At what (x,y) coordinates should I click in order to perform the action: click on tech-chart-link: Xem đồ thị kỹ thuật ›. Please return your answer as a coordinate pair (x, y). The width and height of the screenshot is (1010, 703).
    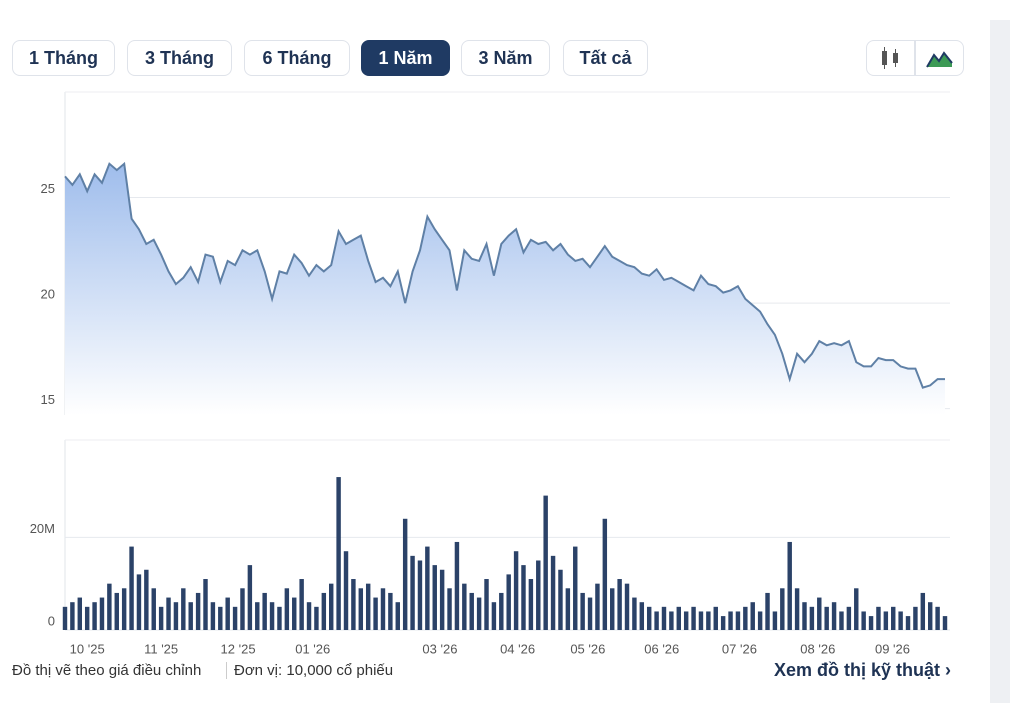
    Looking at the image, I should click on (862, 670).